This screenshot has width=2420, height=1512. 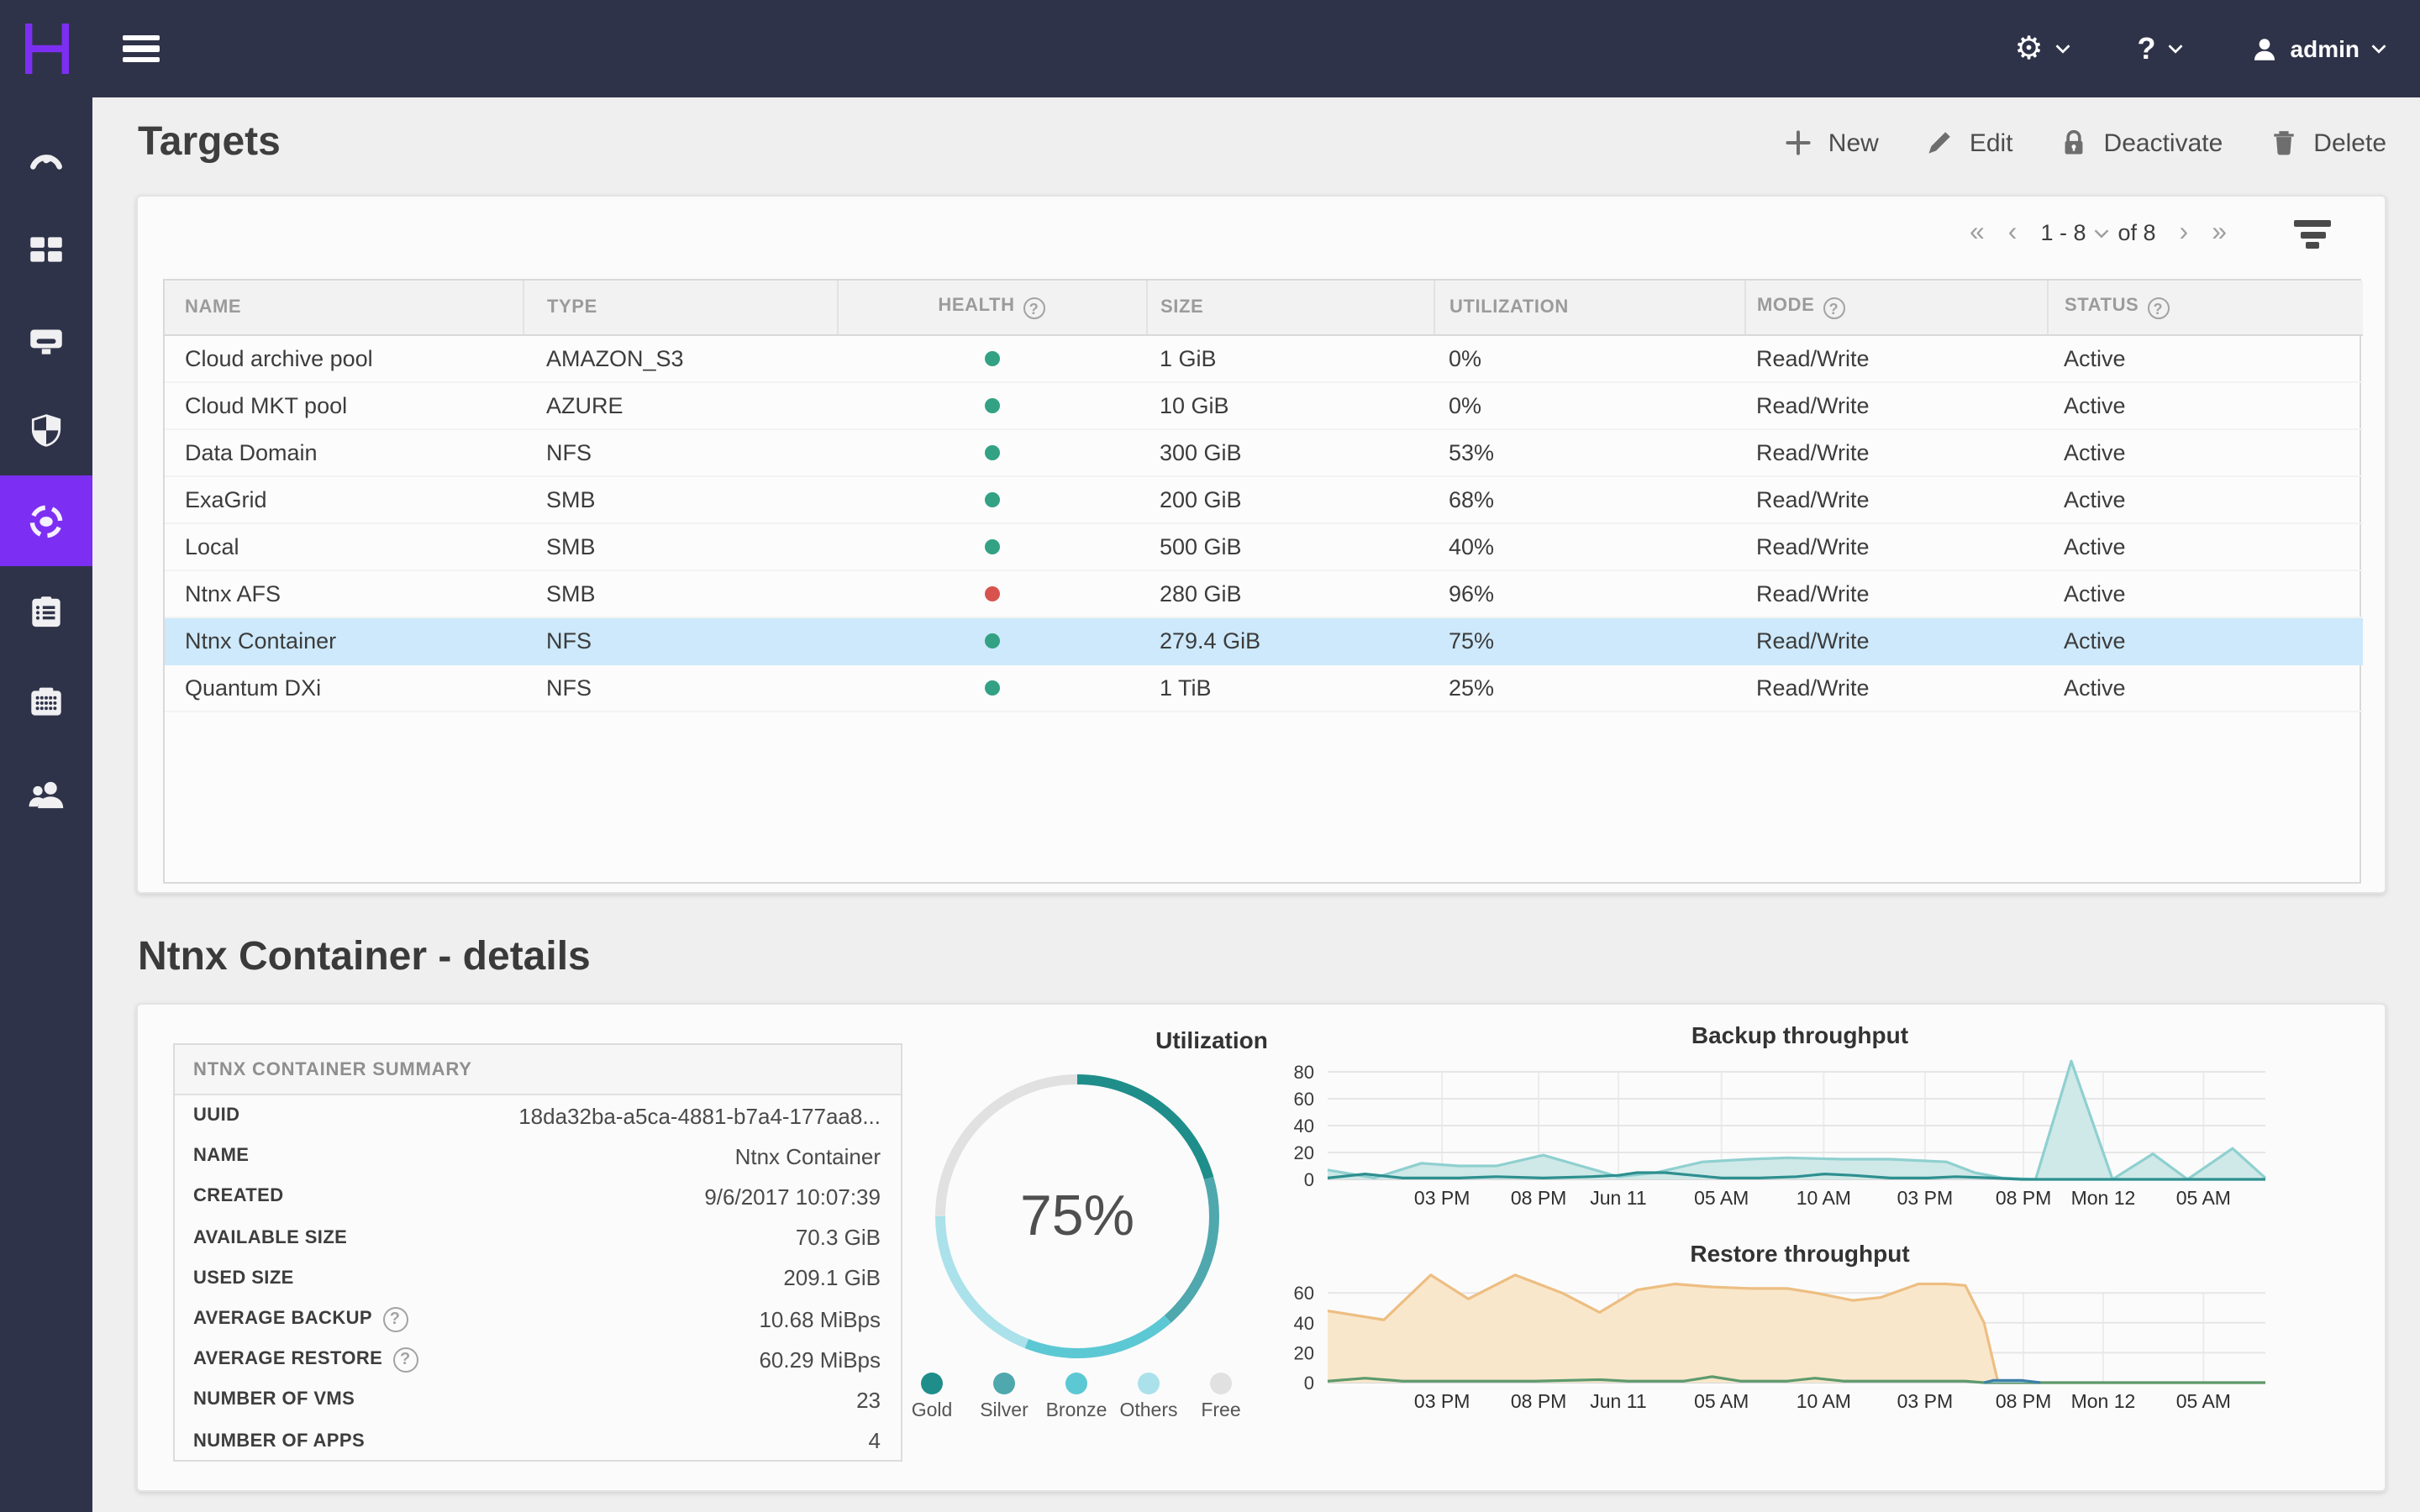 What do you see at coordinates (142, 48) in the screenshot?
I see `hamburger-menu-icon` at bounding box center [142, 48].